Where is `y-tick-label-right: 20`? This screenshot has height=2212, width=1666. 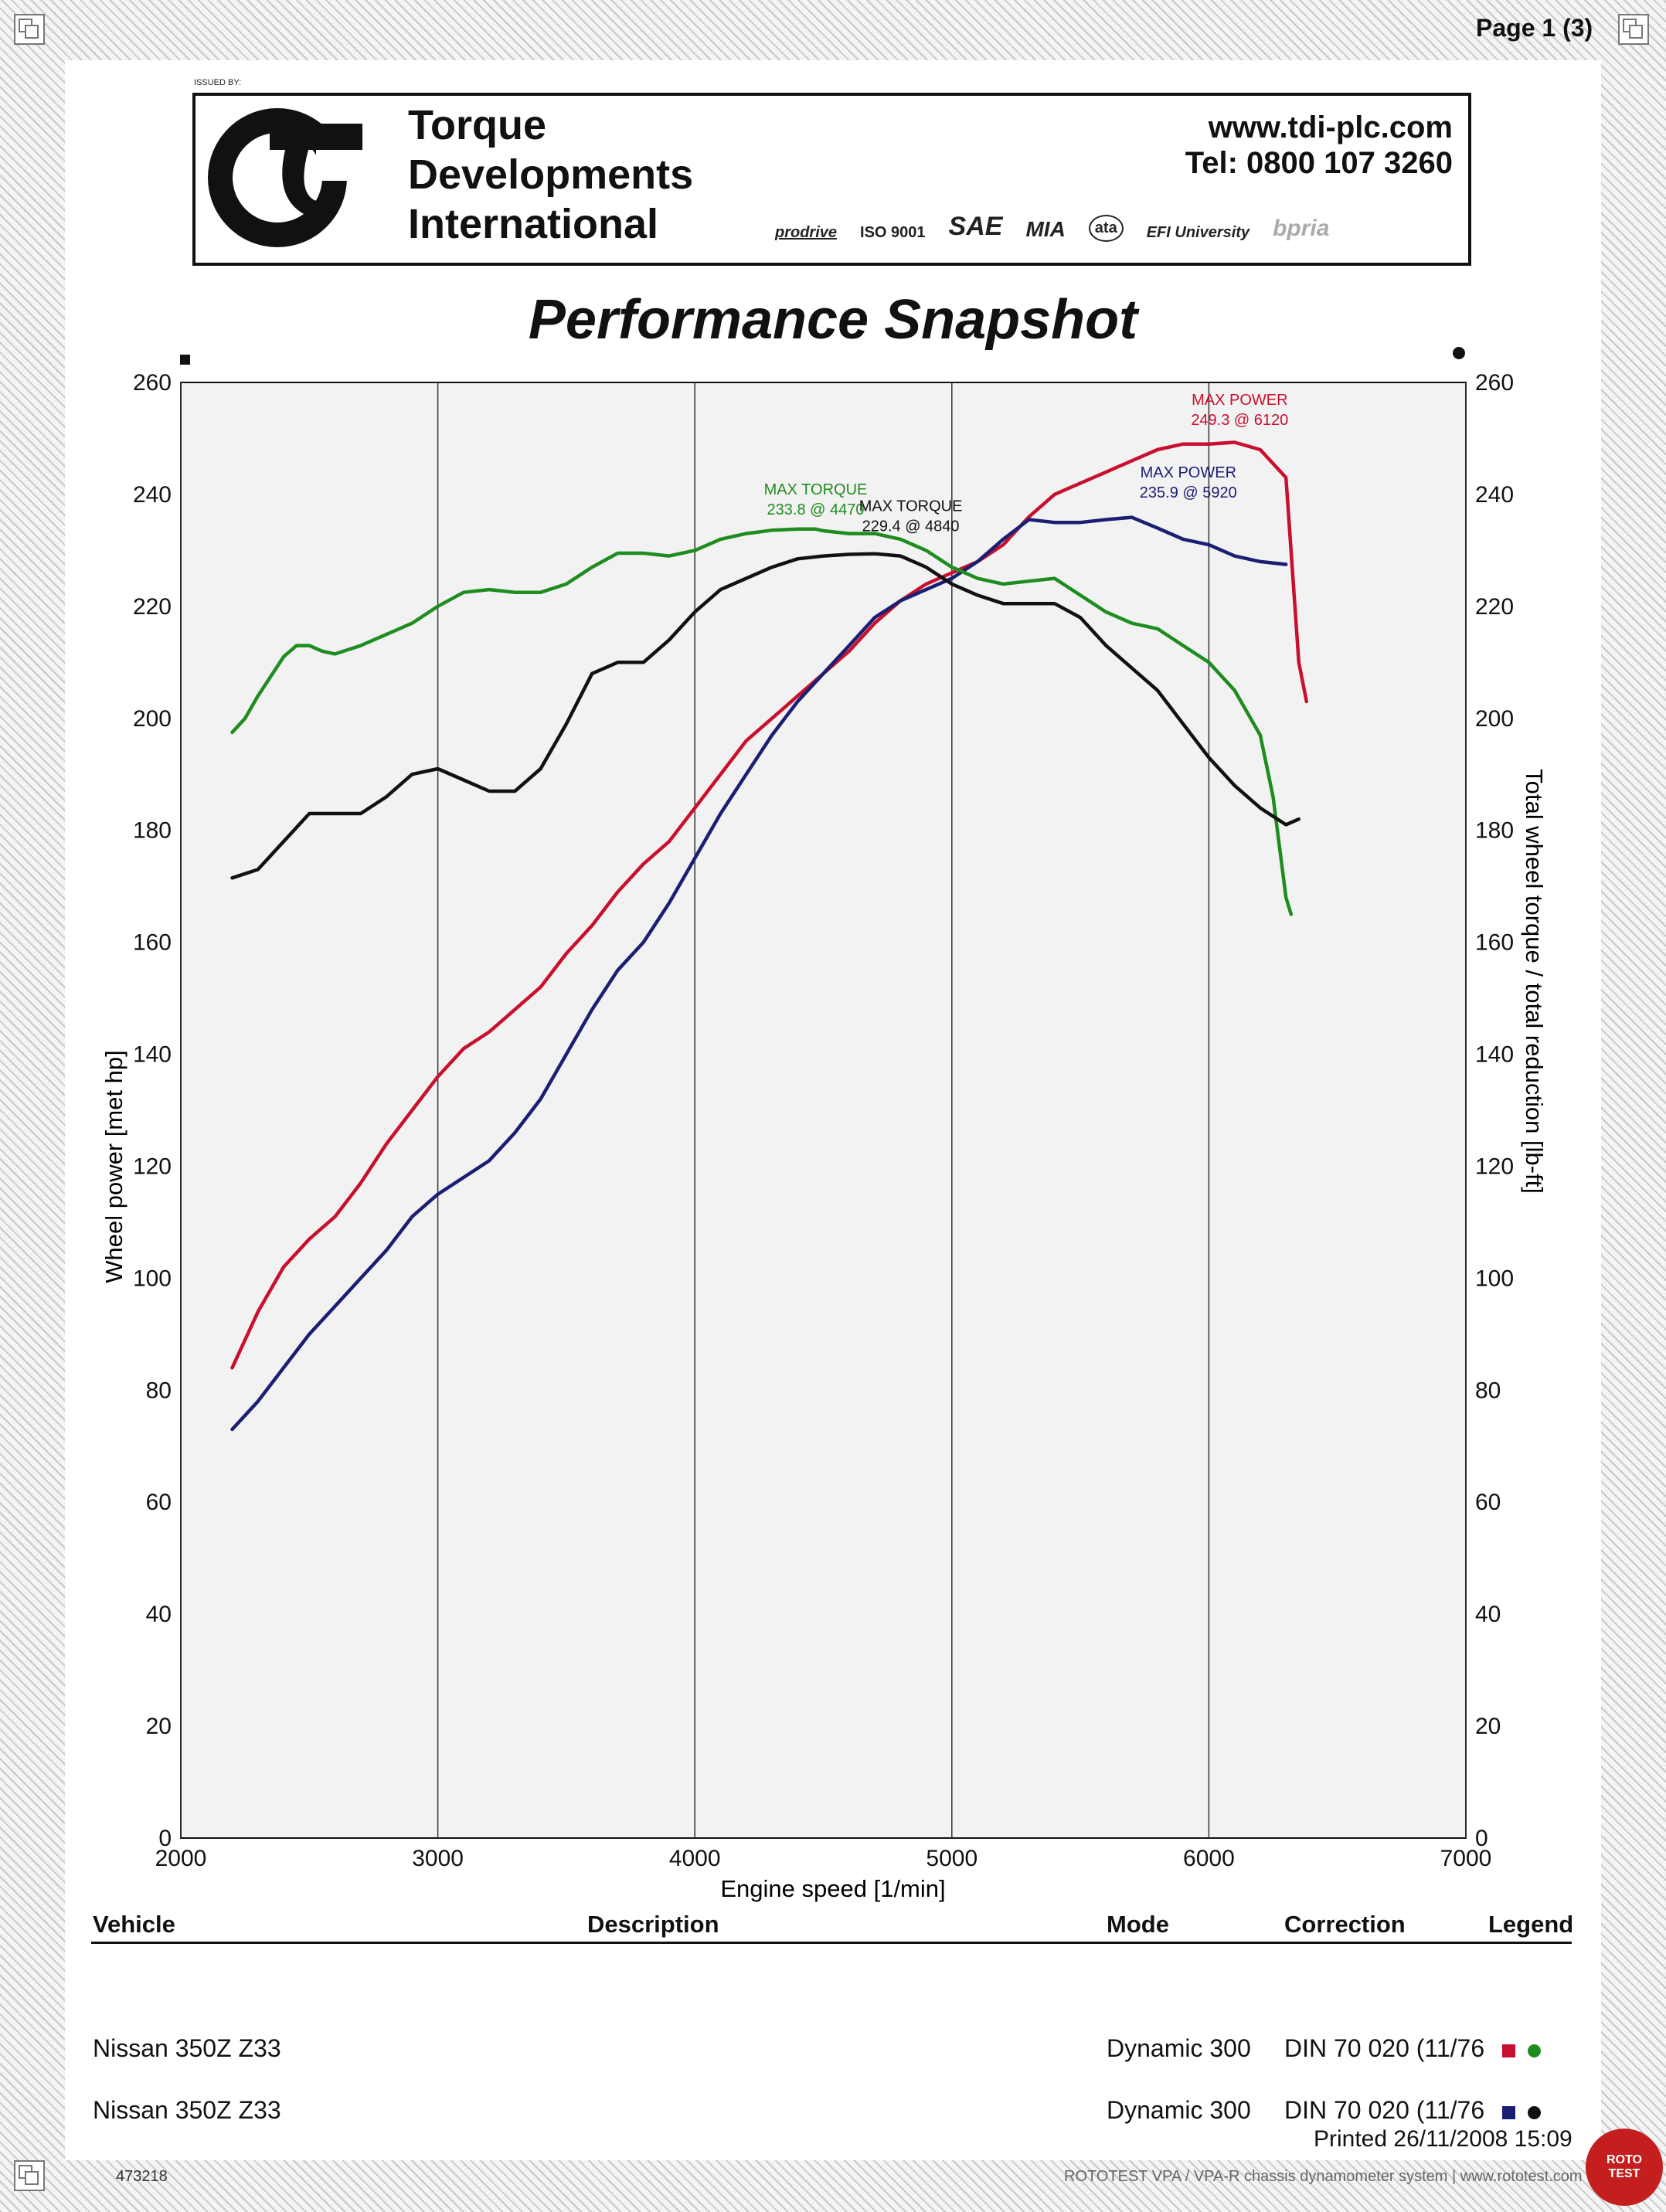
y-tick-label-right: 20 is located at coordinates (1488, 1726).